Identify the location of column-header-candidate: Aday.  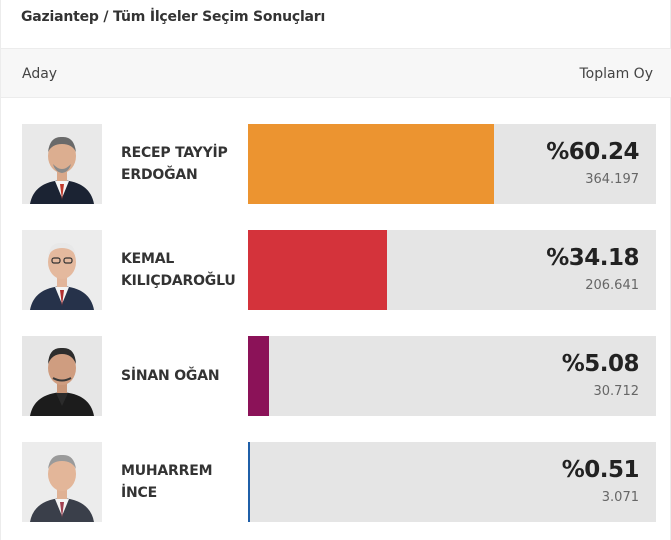
(40, 74).